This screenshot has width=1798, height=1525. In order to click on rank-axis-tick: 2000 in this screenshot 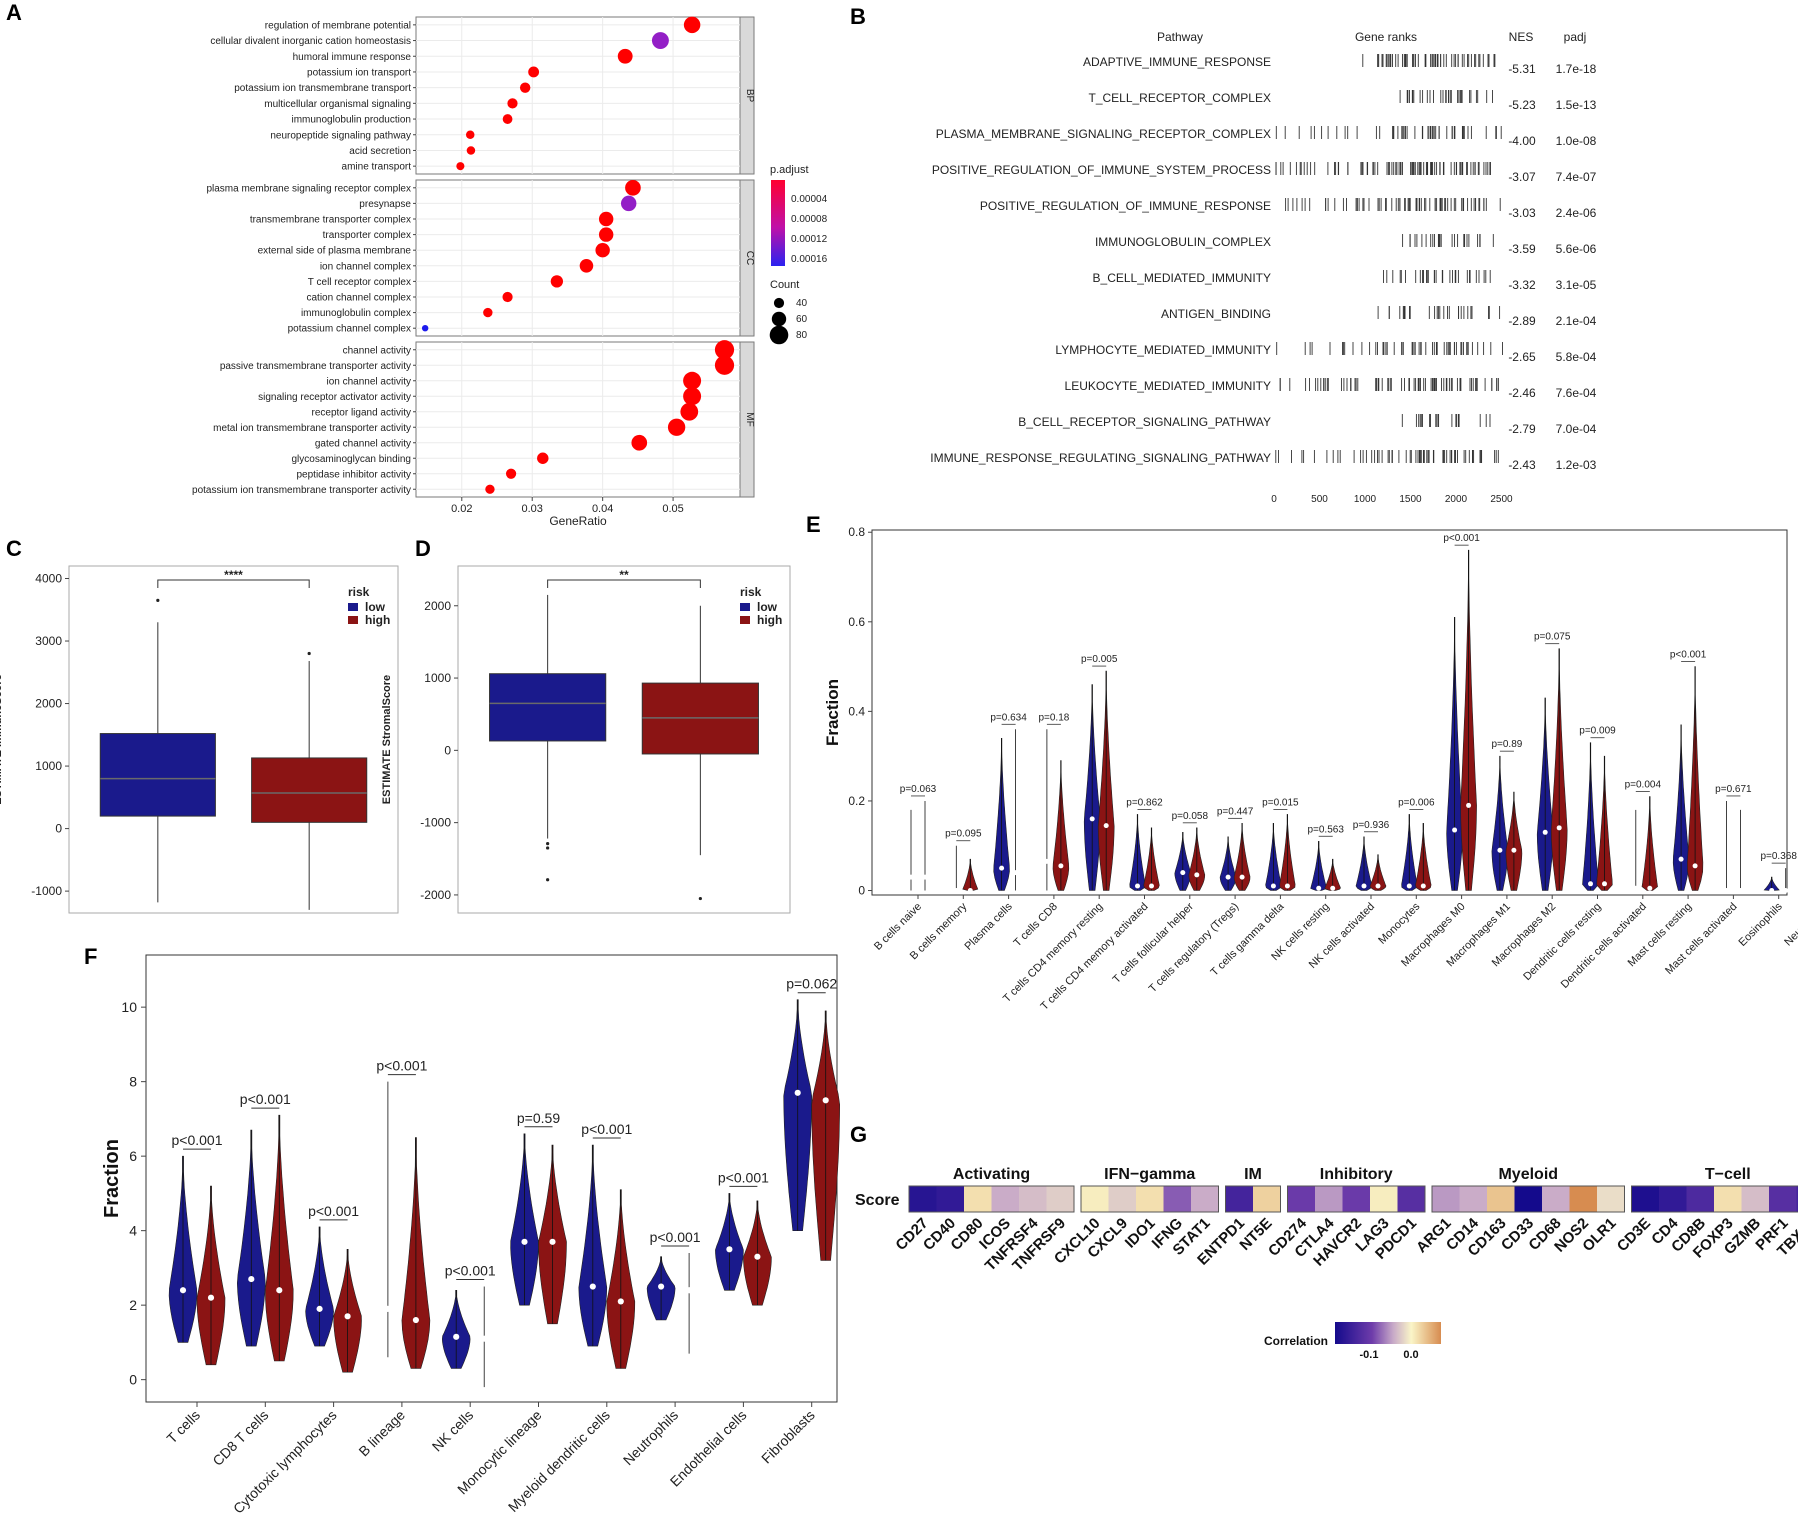, I will do `click(1456, 499)`.